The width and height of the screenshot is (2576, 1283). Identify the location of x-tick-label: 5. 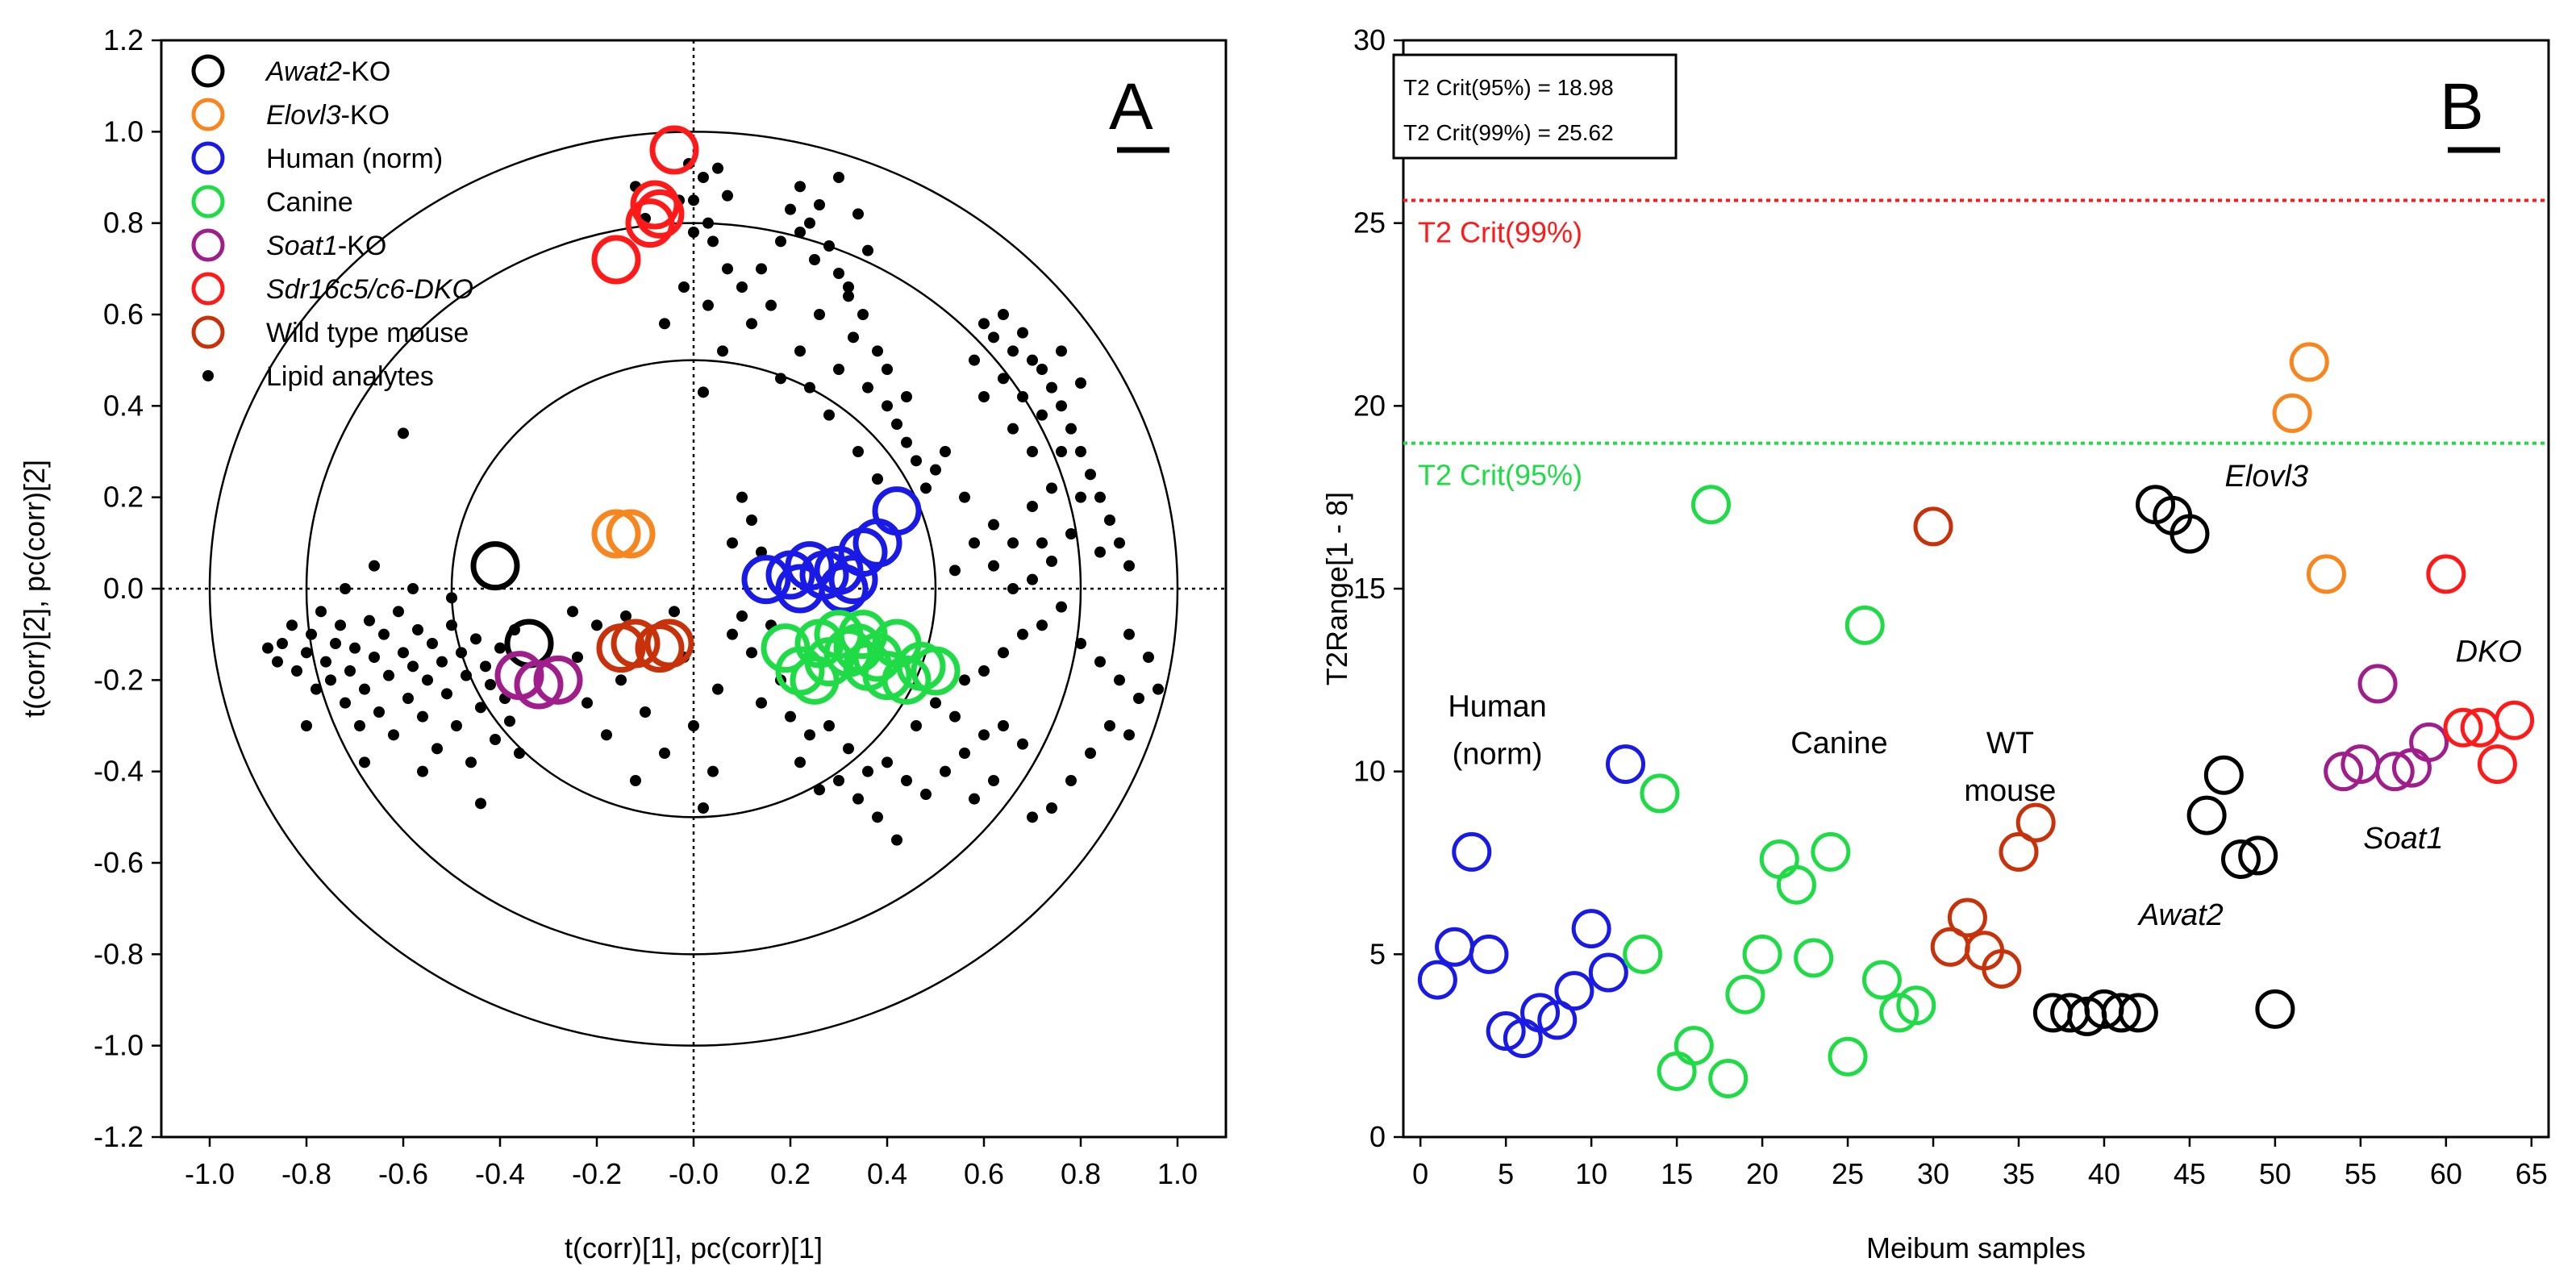
(1506, 1173).